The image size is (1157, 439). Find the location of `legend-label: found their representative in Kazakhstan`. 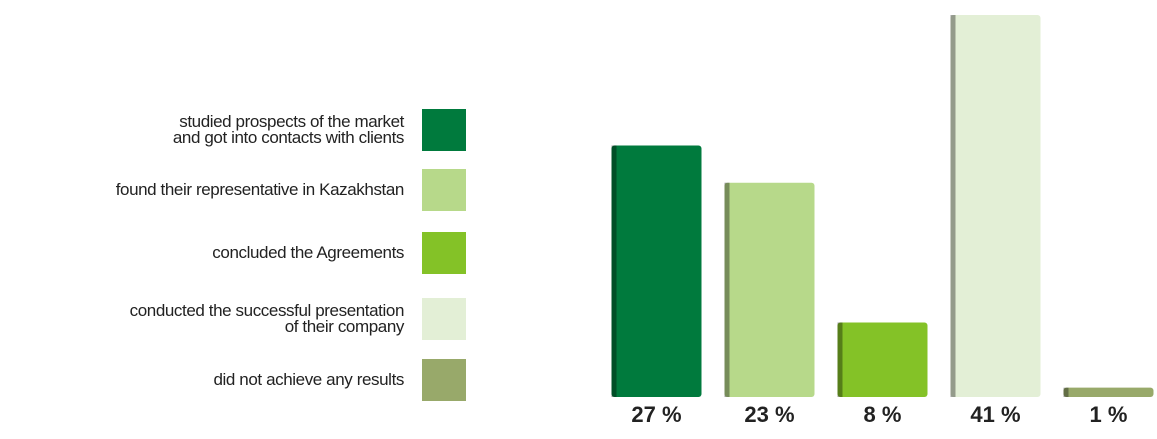

legend-label: found their representative in Kazakhstan is located at coordinates (260, 189).